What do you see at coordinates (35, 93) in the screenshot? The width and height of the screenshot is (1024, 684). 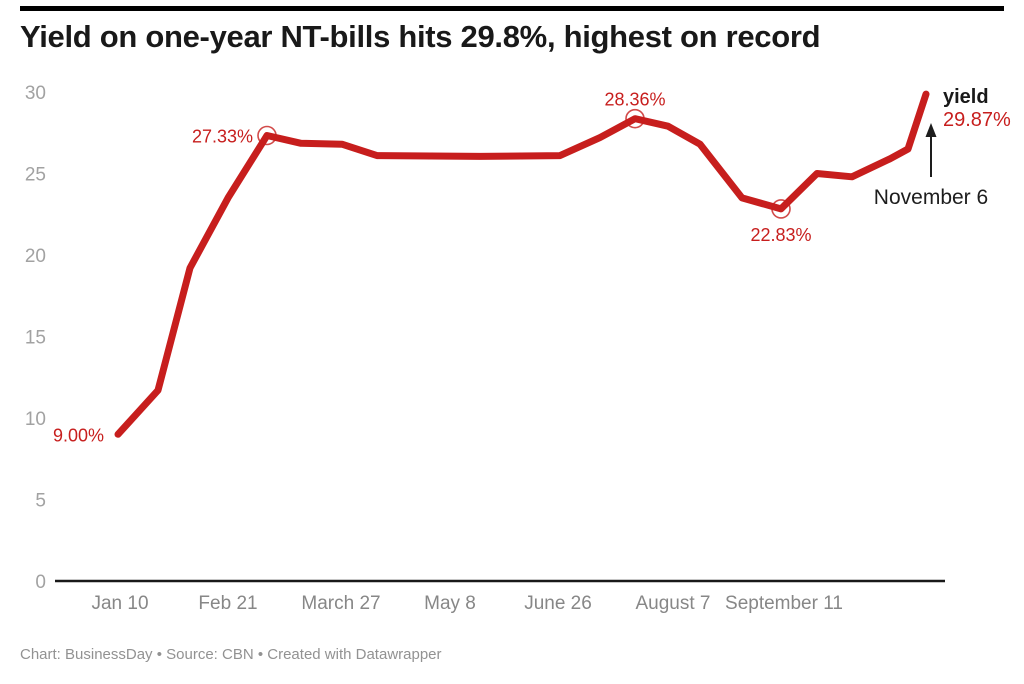 I see `y-tick-label: 30` at bounding box center [35, 93].